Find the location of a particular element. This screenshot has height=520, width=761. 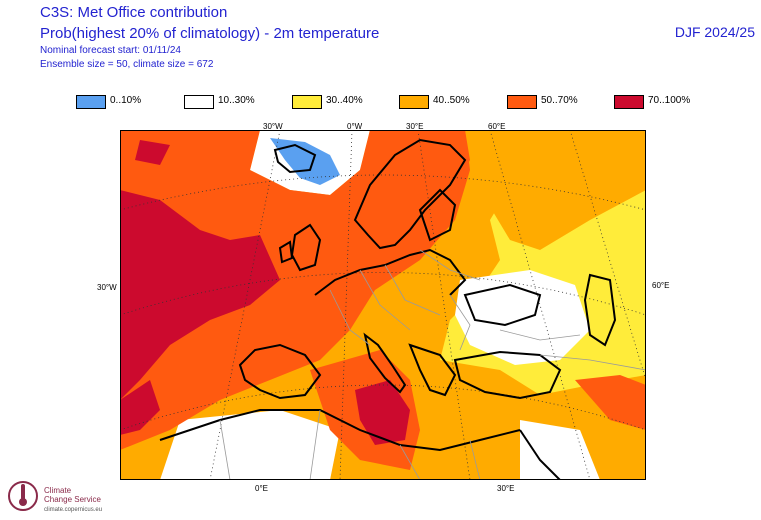

field-white-east is located at coordinates (522, 317).